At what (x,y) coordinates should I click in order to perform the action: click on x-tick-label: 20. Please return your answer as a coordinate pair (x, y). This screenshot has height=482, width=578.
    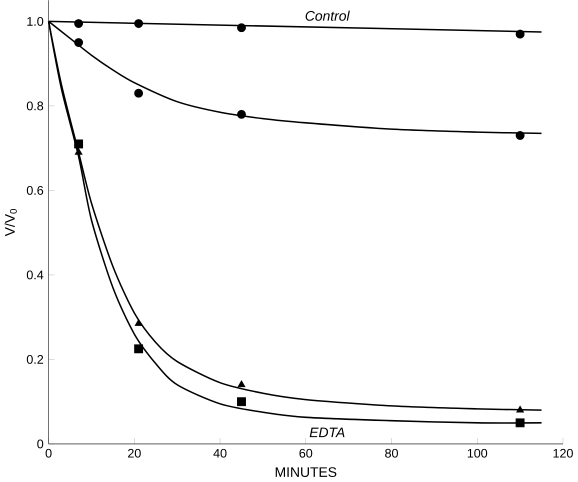
    Looking at the image, I should click on (134, 453).